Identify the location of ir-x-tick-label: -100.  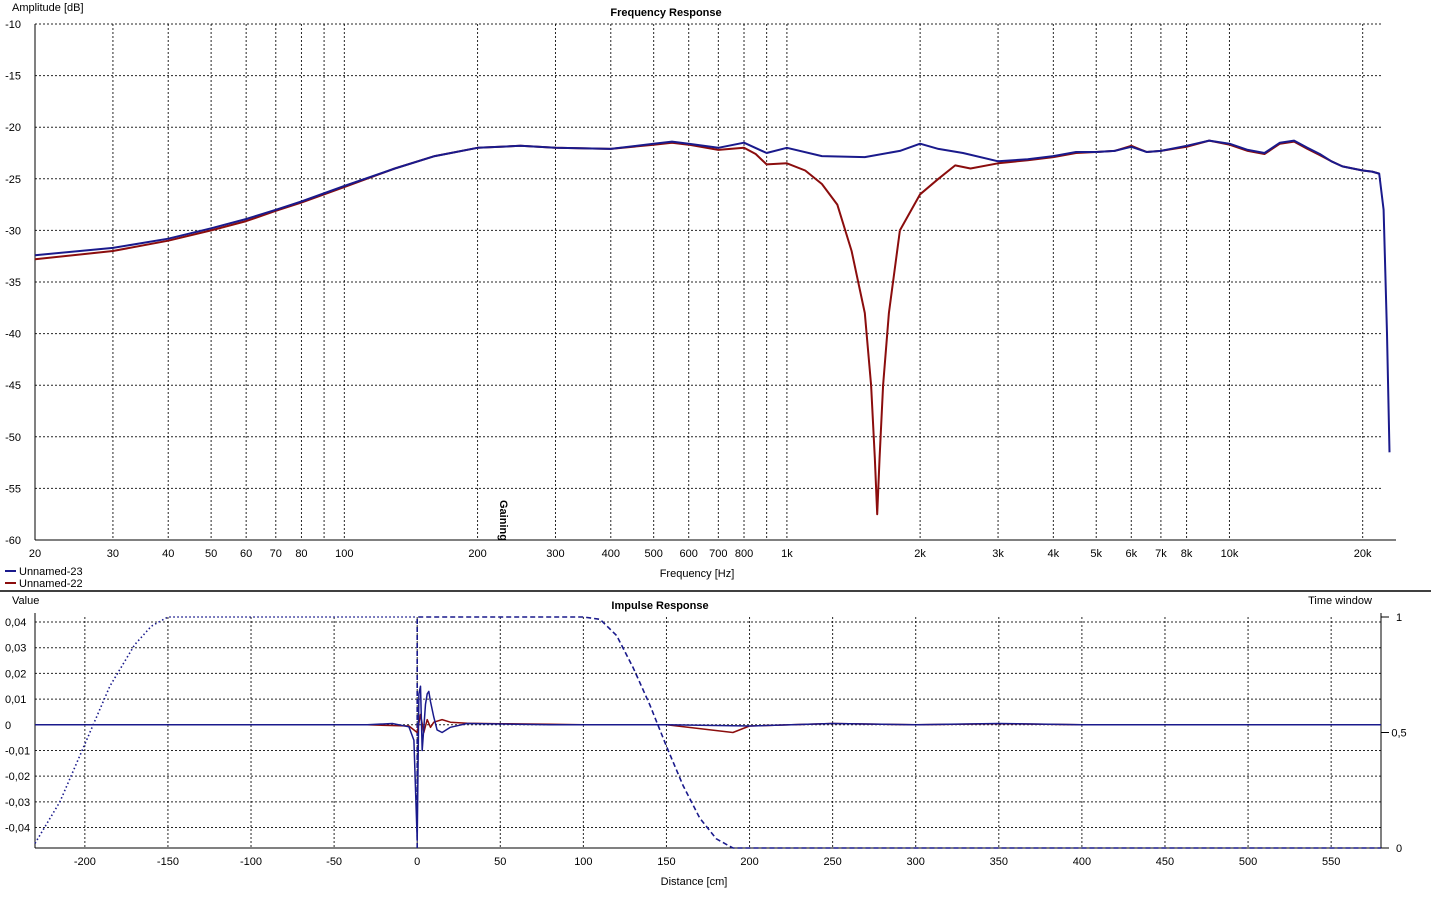
(251, 862).